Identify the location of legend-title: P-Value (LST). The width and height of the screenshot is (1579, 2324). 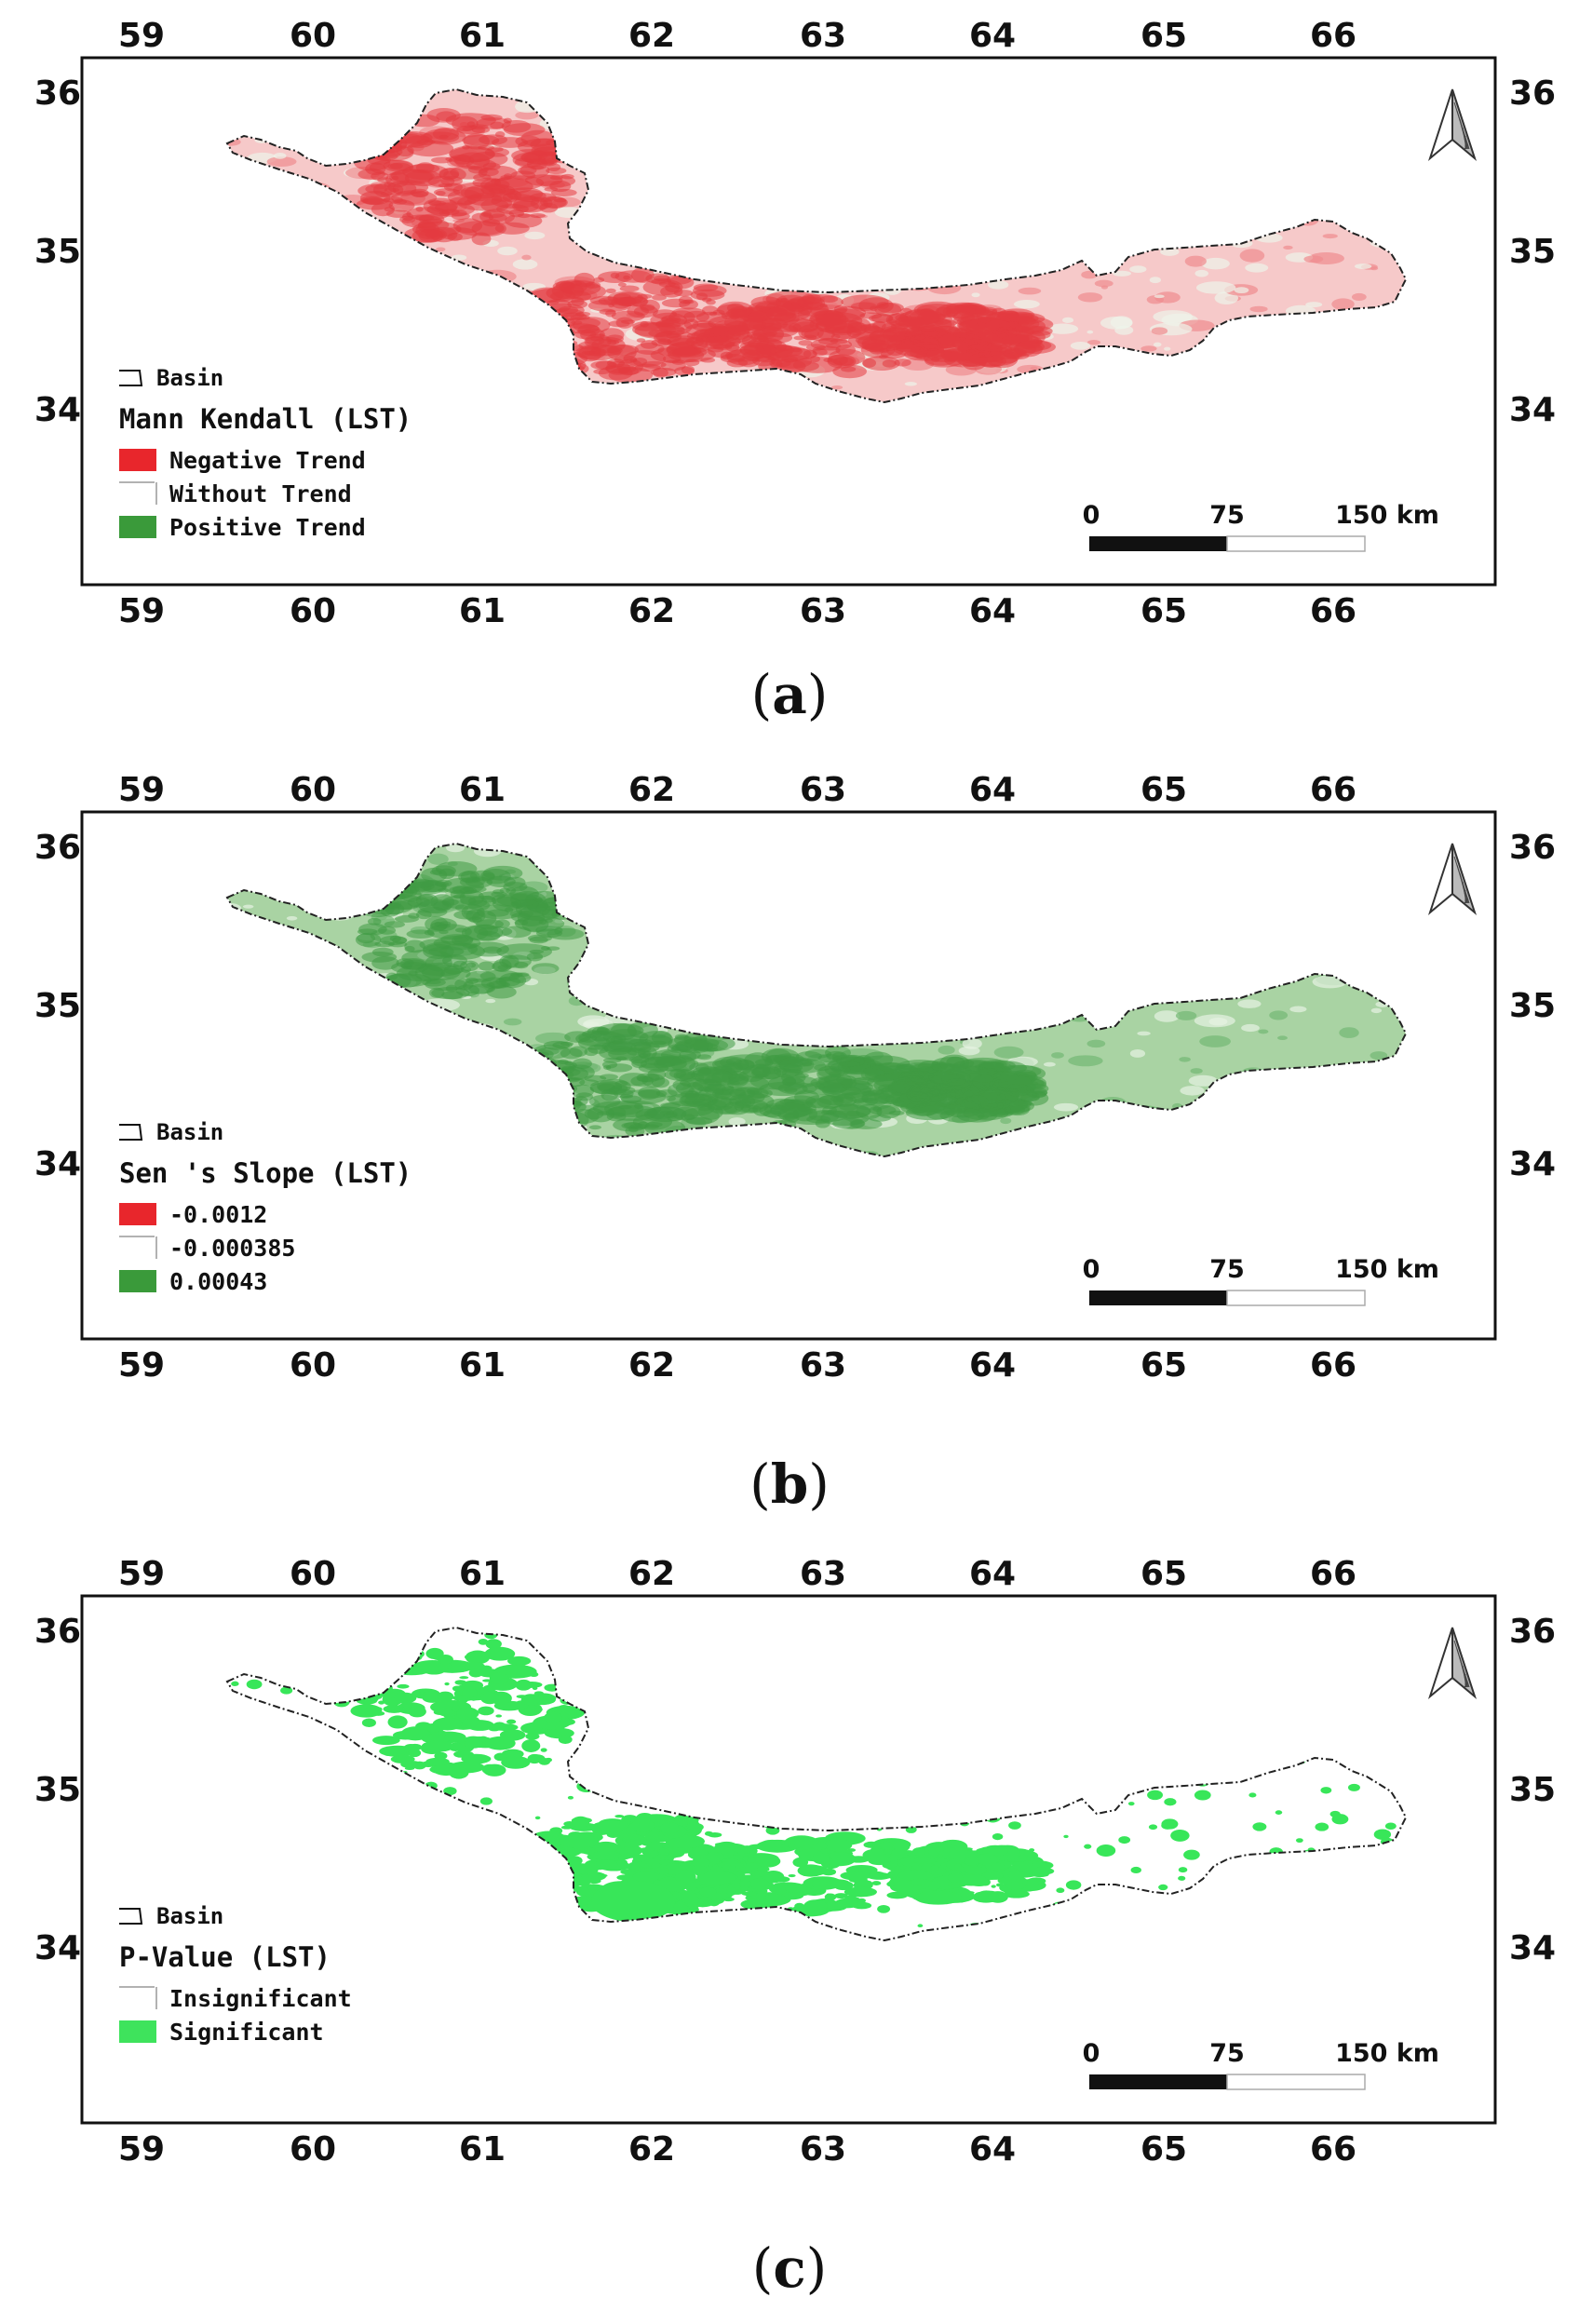
(225, 1957).